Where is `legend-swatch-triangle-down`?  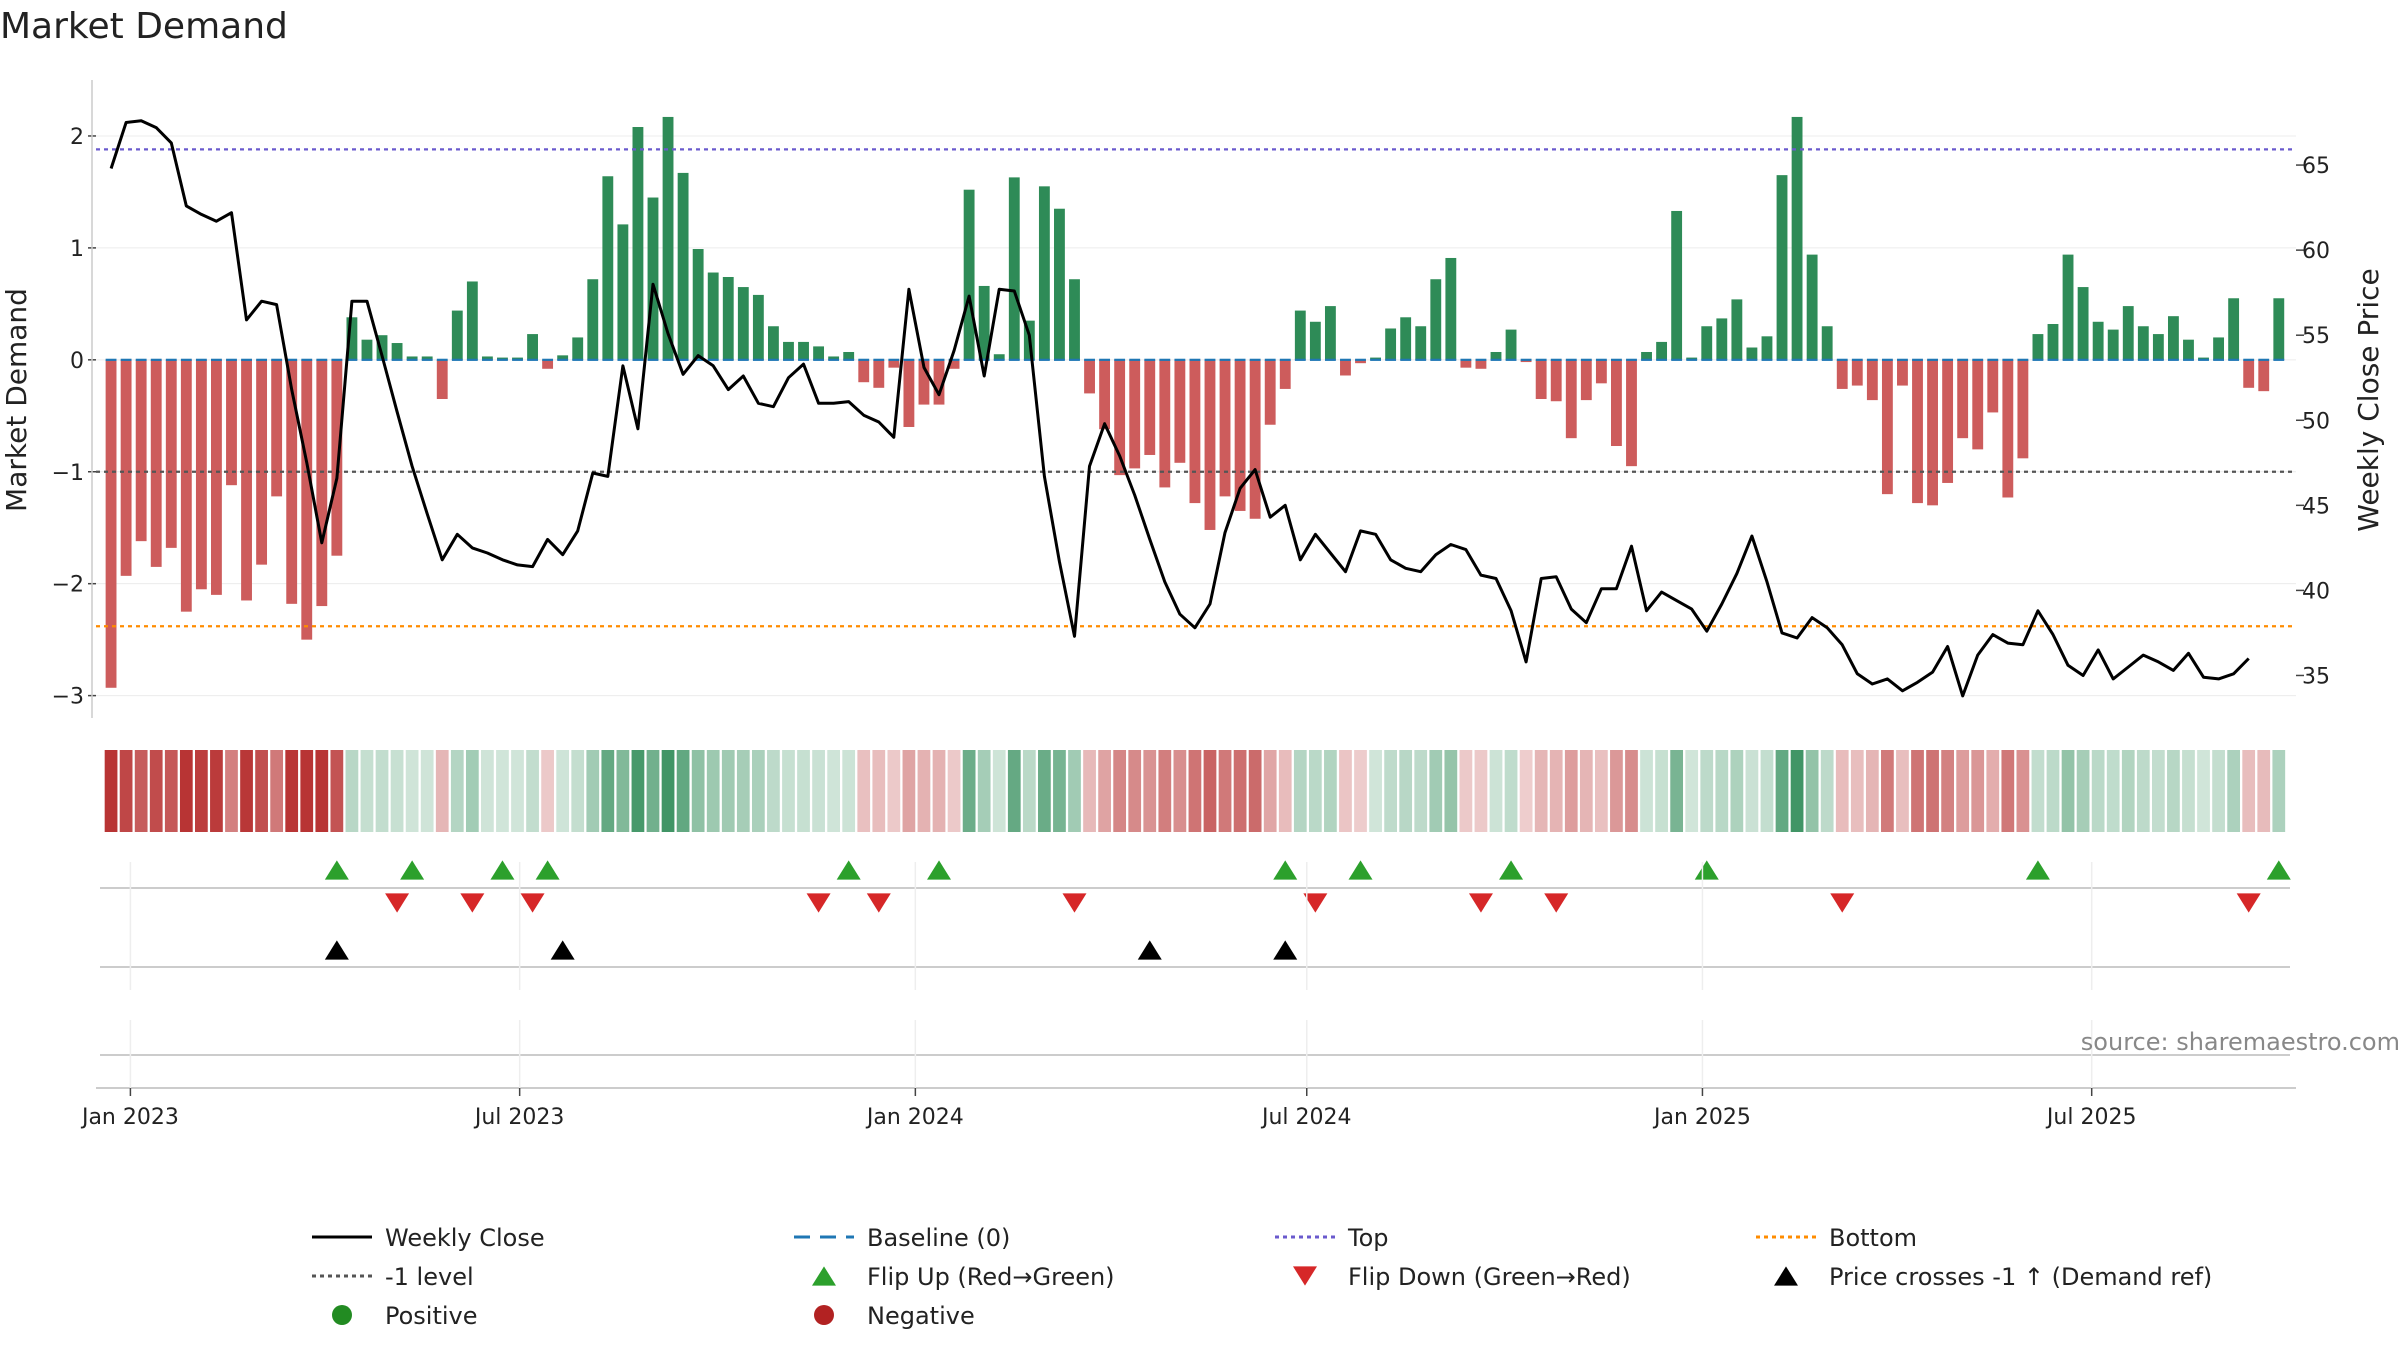 legend-swatch-triangle-down is located at coordinates (1305, 1276).